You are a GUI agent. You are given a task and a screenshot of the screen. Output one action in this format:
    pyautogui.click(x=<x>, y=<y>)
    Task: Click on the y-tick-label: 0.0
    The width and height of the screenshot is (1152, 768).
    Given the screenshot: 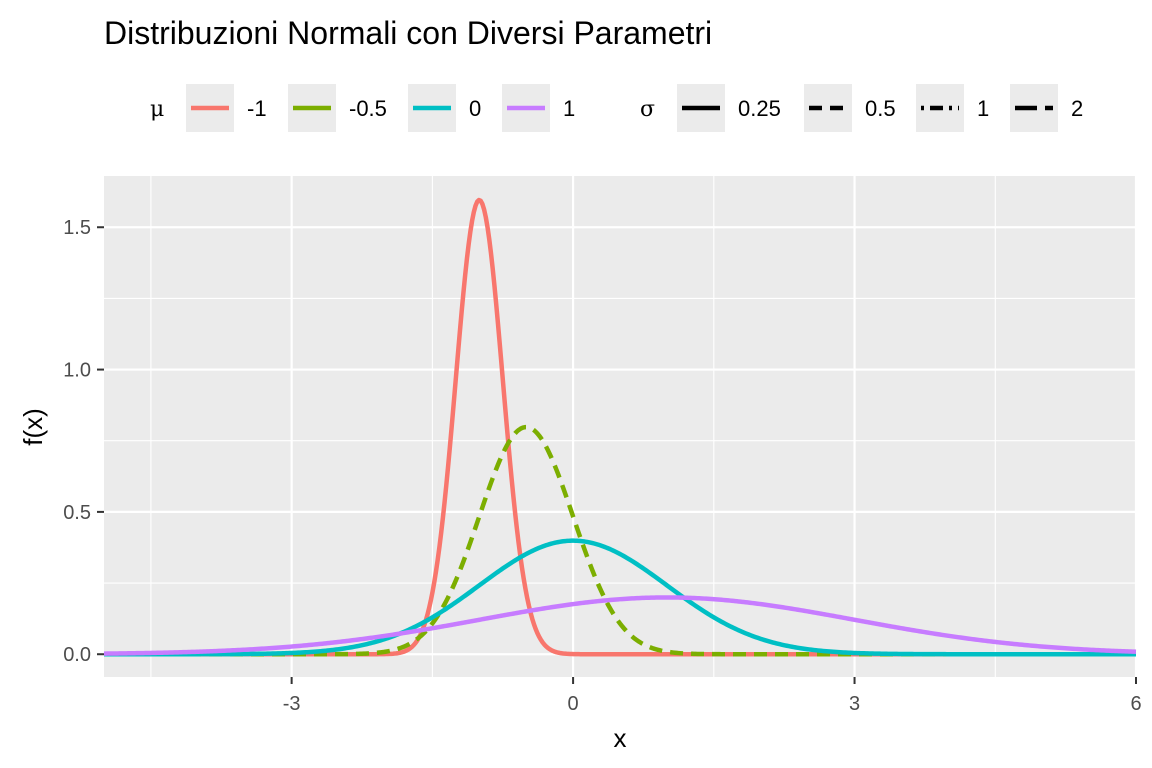 What is the action you would take?
    pyautogui.click(x=77, y=655)
    